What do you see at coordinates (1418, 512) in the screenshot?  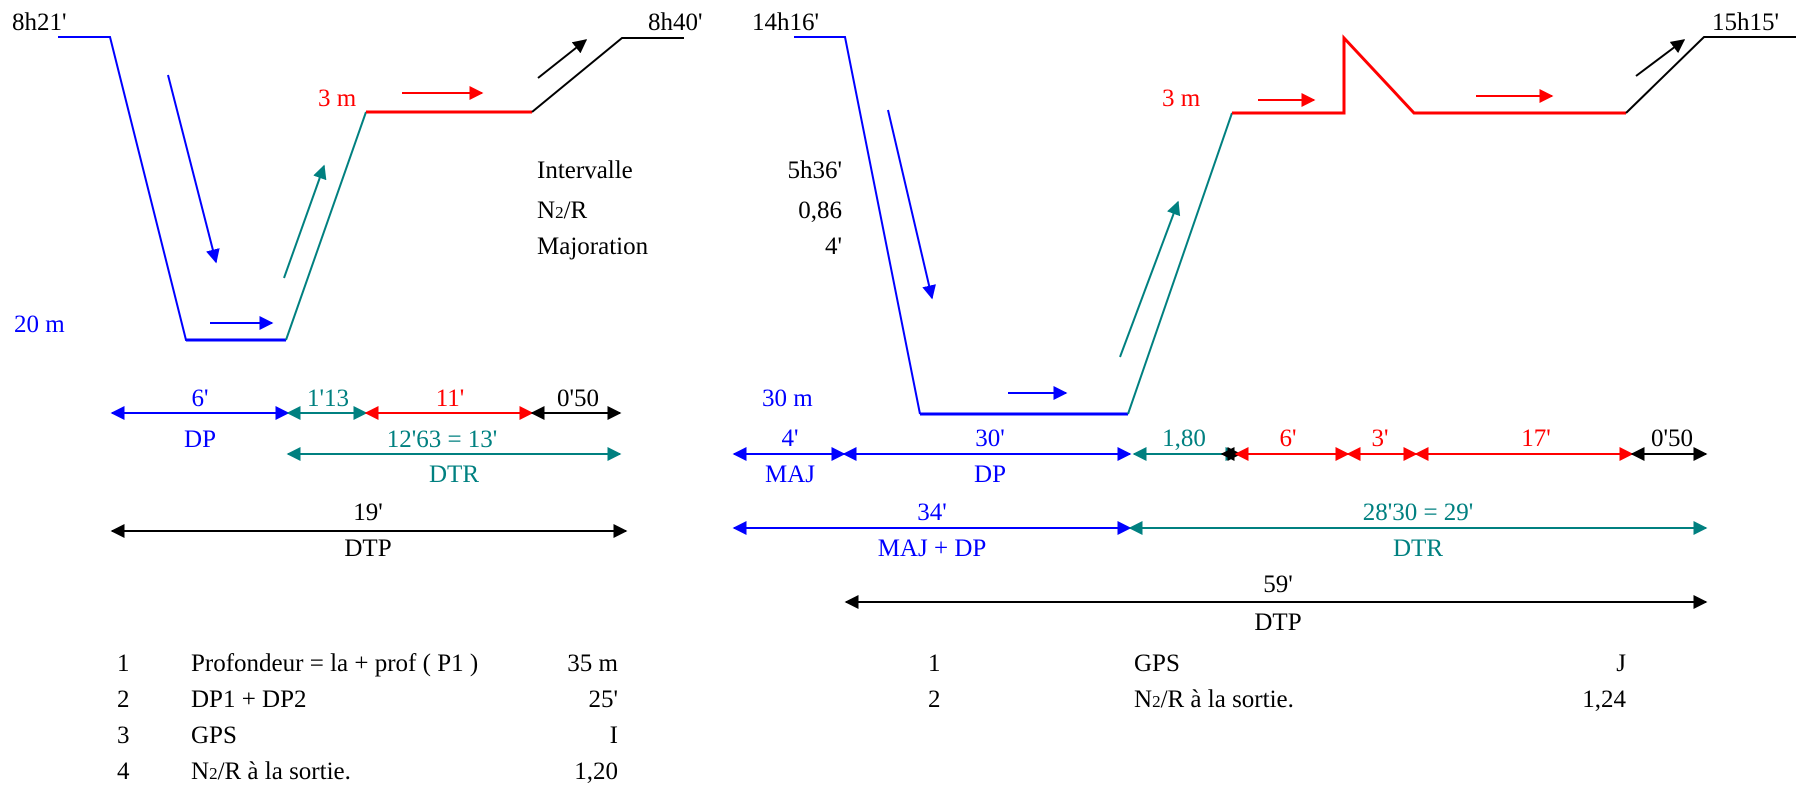 I see `dive2-dtr-value: 28'30 = 29'` at bounding box center [1418, 512].